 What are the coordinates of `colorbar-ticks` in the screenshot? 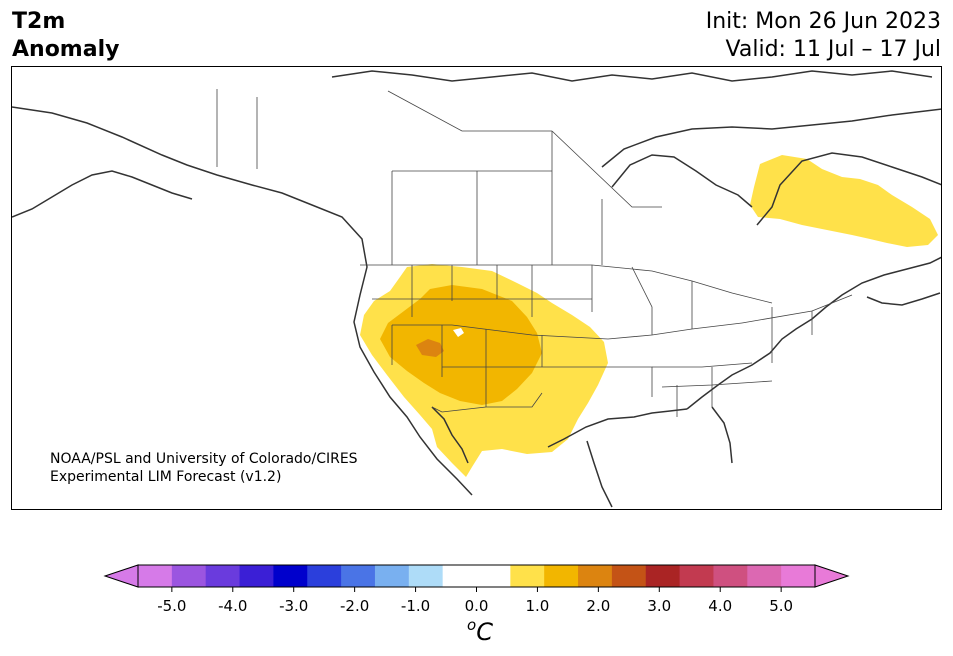 It's located at (476, 589).